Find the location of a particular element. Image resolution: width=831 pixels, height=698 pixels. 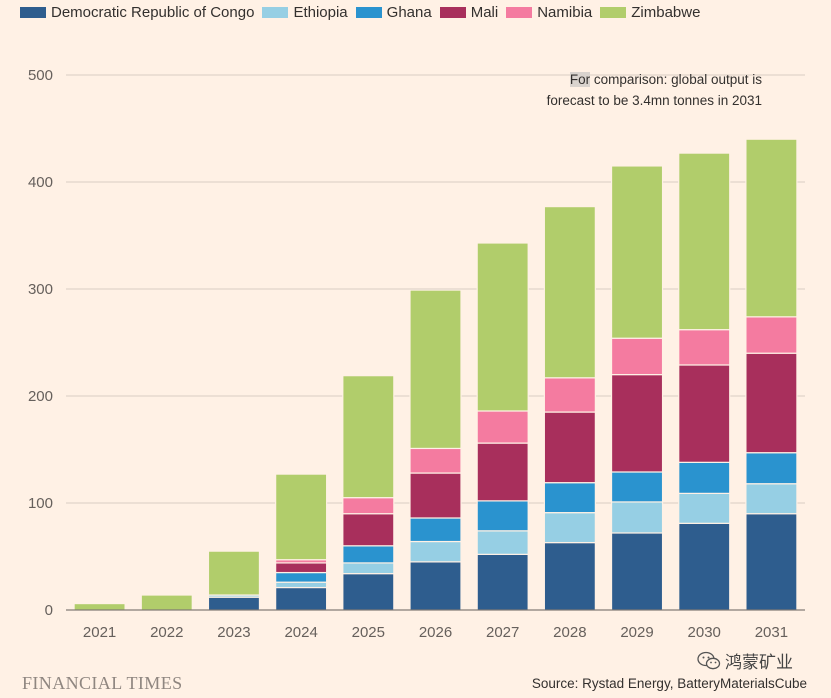

x-tick-label: 2025 is located at coordinates (368, 632).